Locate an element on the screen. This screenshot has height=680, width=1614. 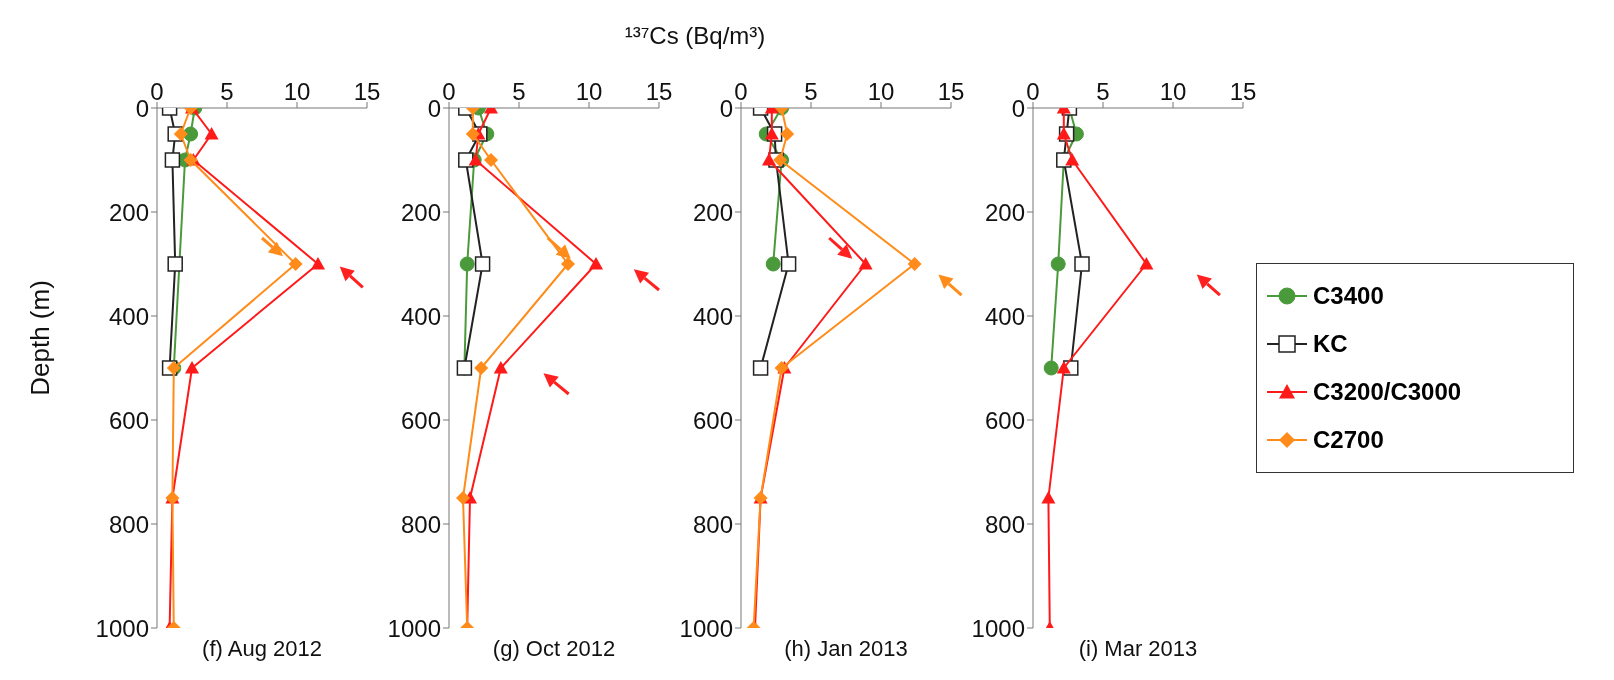
y-axis-title: Depth (m) is located at coordinates (40, 338).